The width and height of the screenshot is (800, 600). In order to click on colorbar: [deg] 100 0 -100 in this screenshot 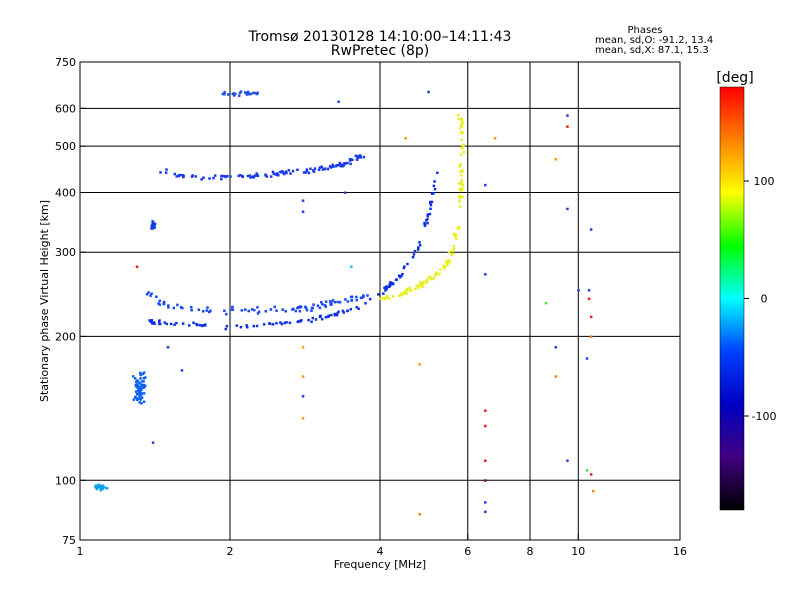, I will do `click(746, 290)`.